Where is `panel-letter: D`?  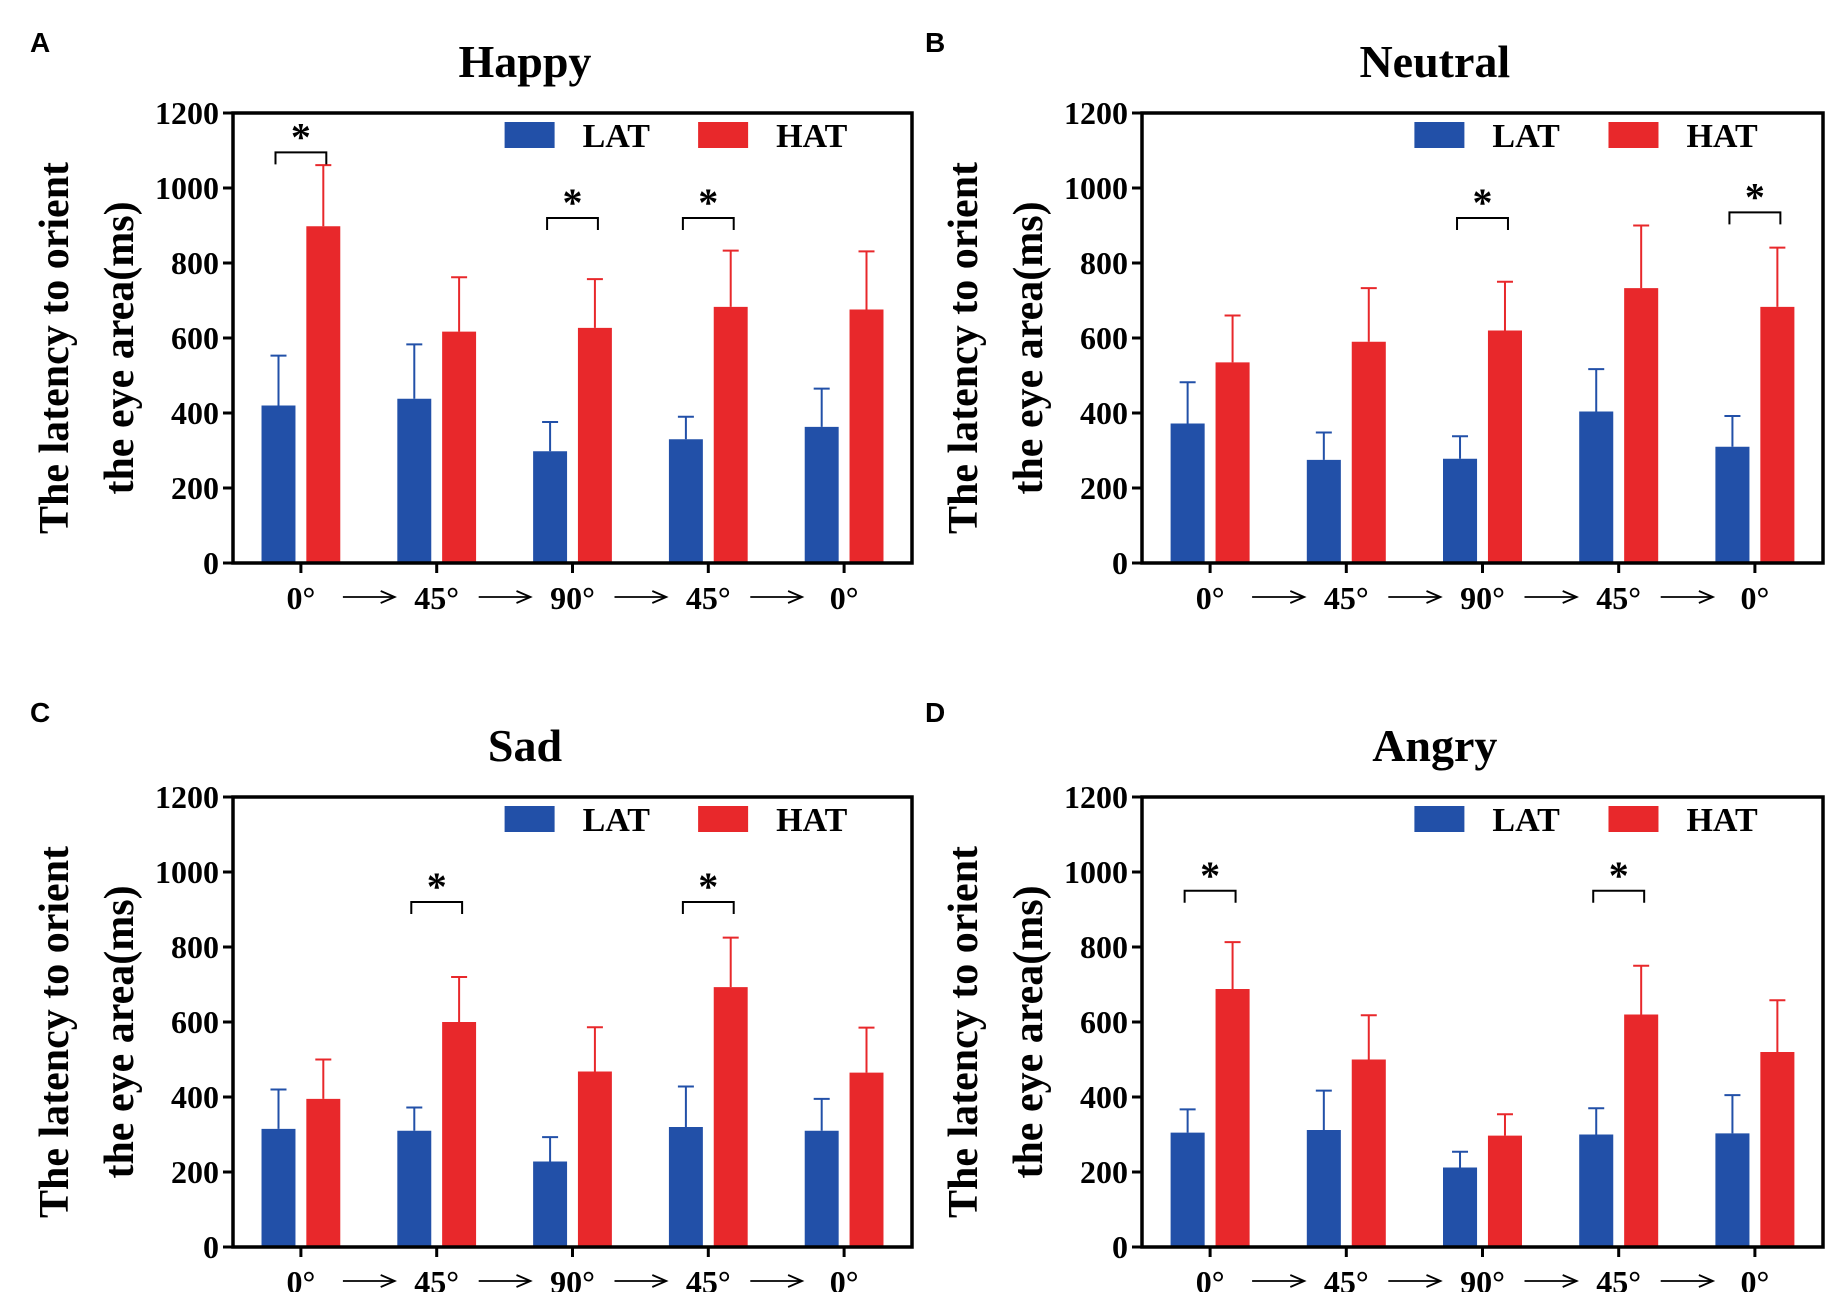
panel-letter: D is located at coordinates (935, 712).